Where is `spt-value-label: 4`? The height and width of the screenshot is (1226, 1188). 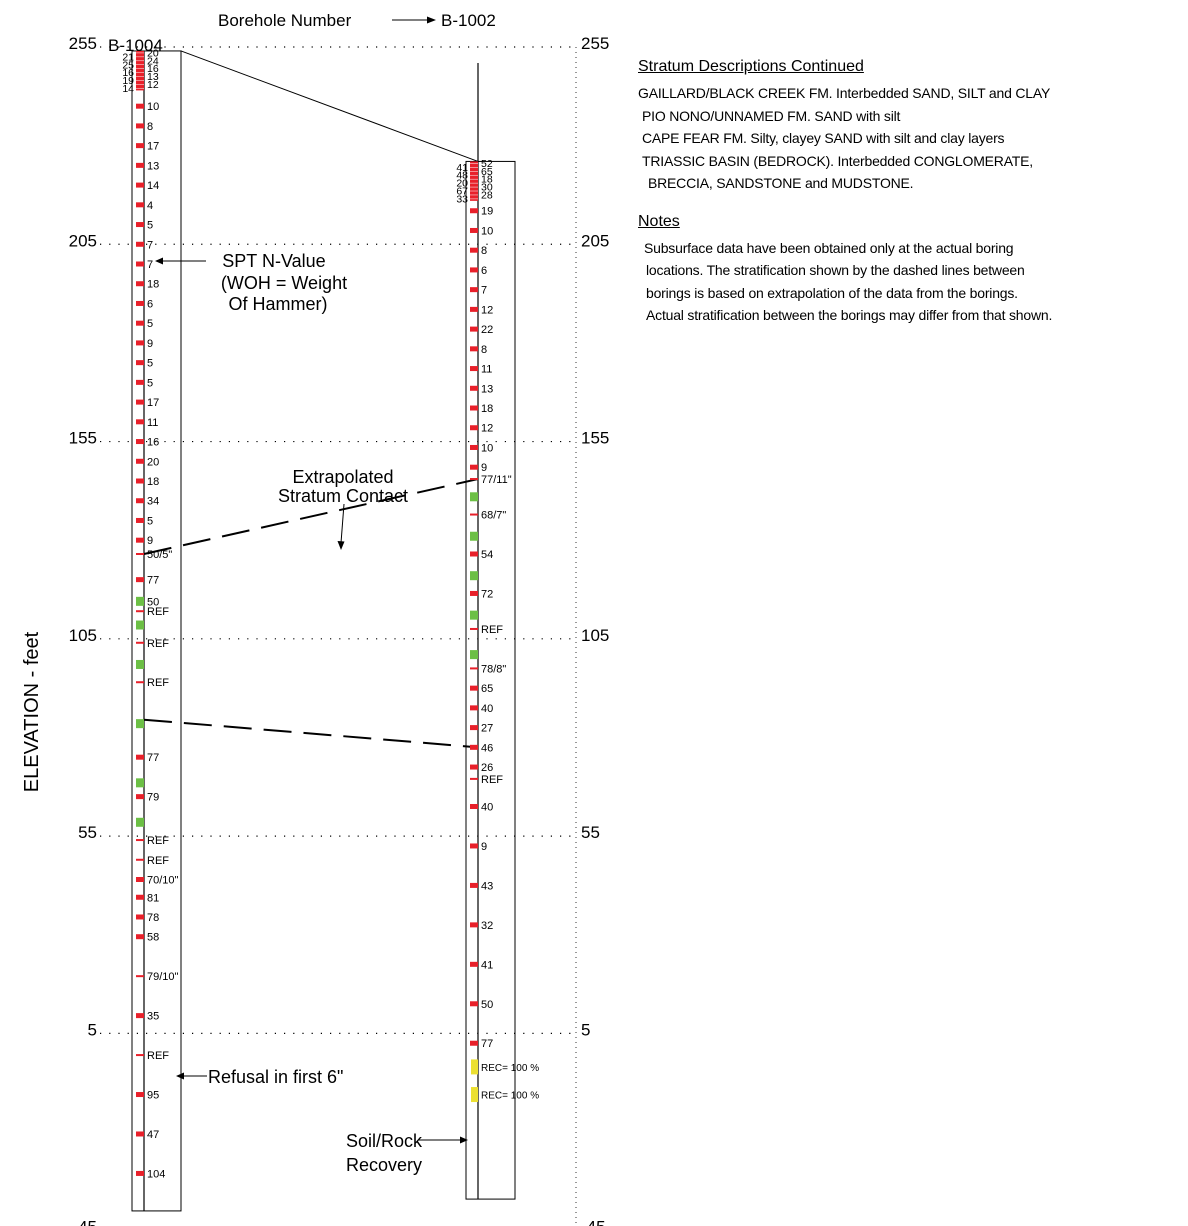 spt-value-label: 4 is located at coordinates (150, 206).